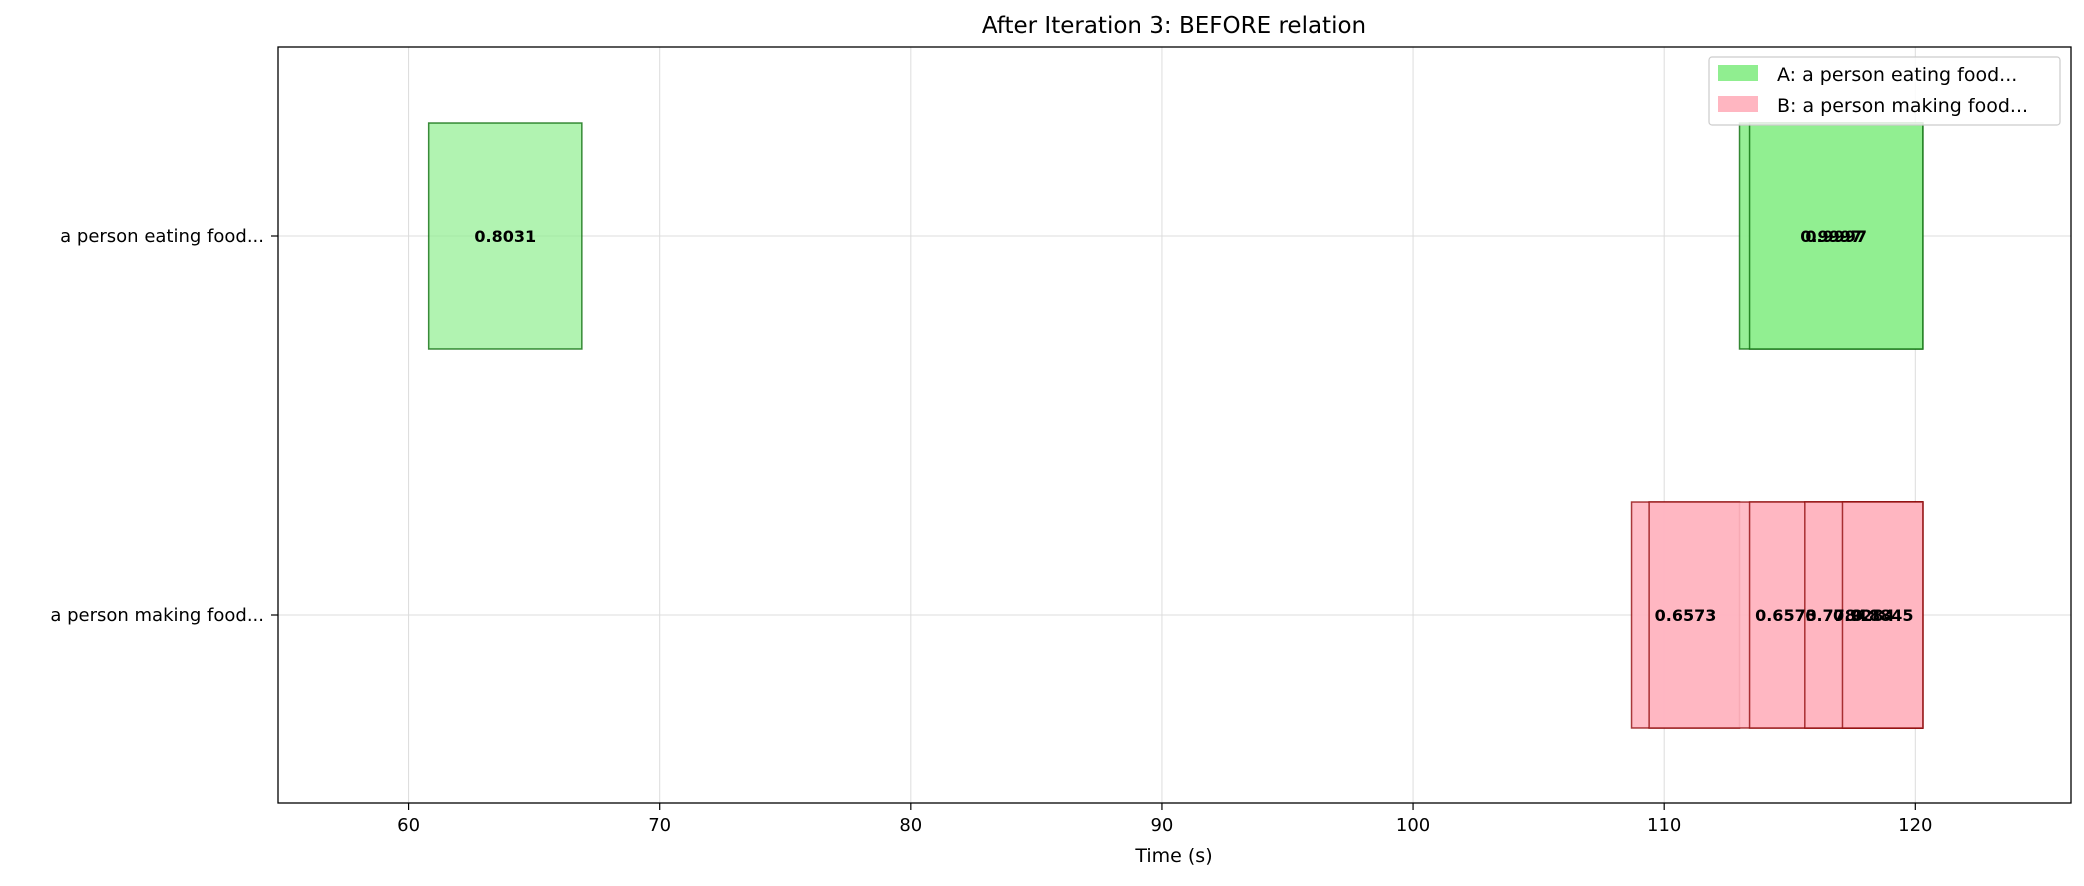  I want to click on x-tick-label: 100, so click(1413, 825).